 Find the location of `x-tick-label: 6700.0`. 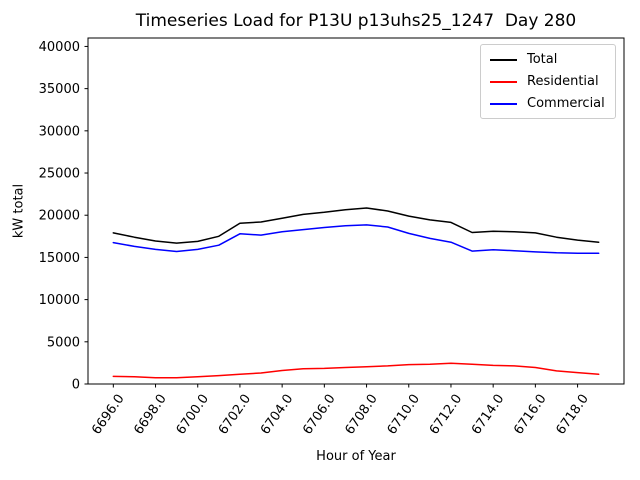

x-tick-label: 6700.0 is located at coordinates (193, 415).